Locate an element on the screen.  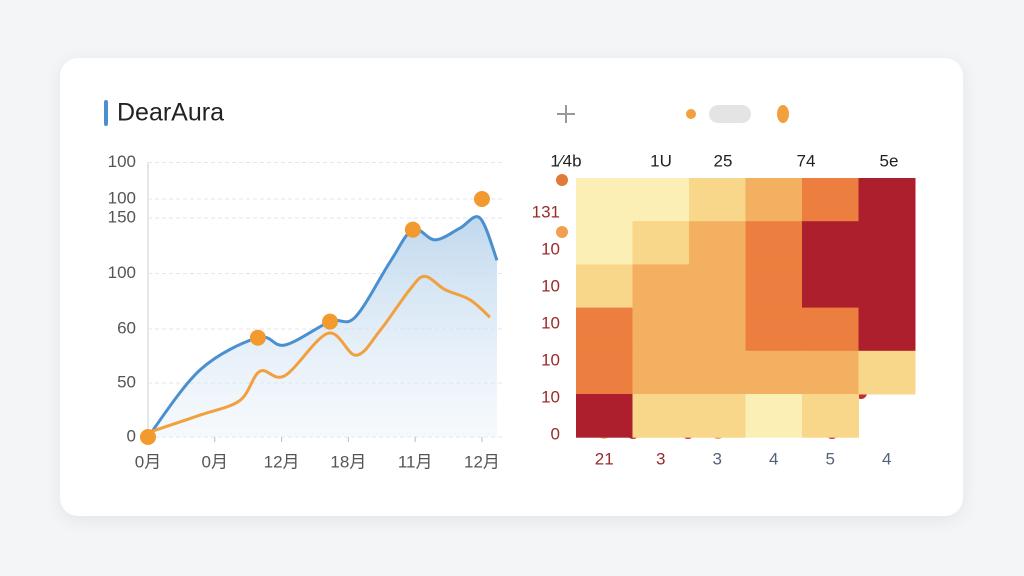
column-header: 25 is located at coordinates (723, 160).